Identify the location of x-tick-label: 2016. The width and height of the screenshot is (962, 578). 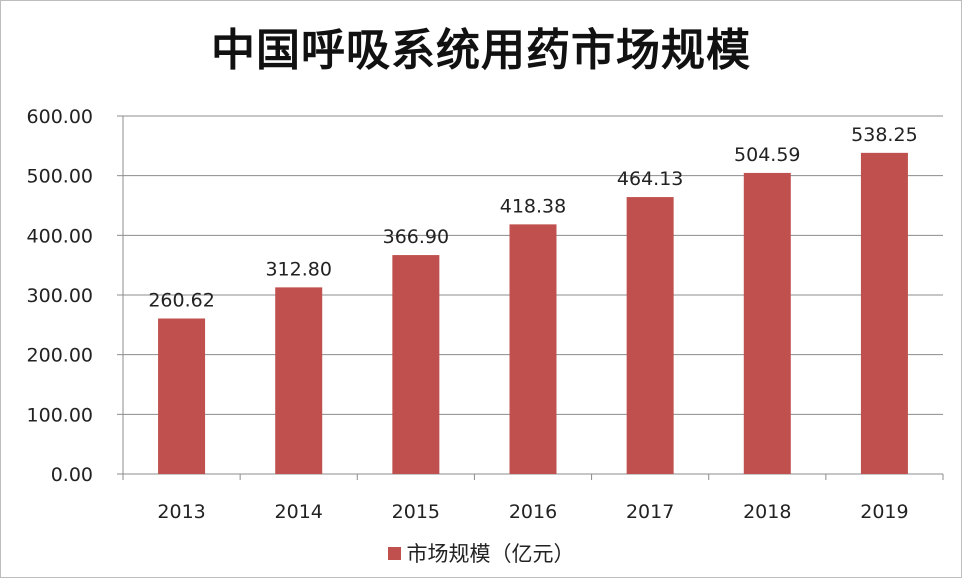
(533, 512).